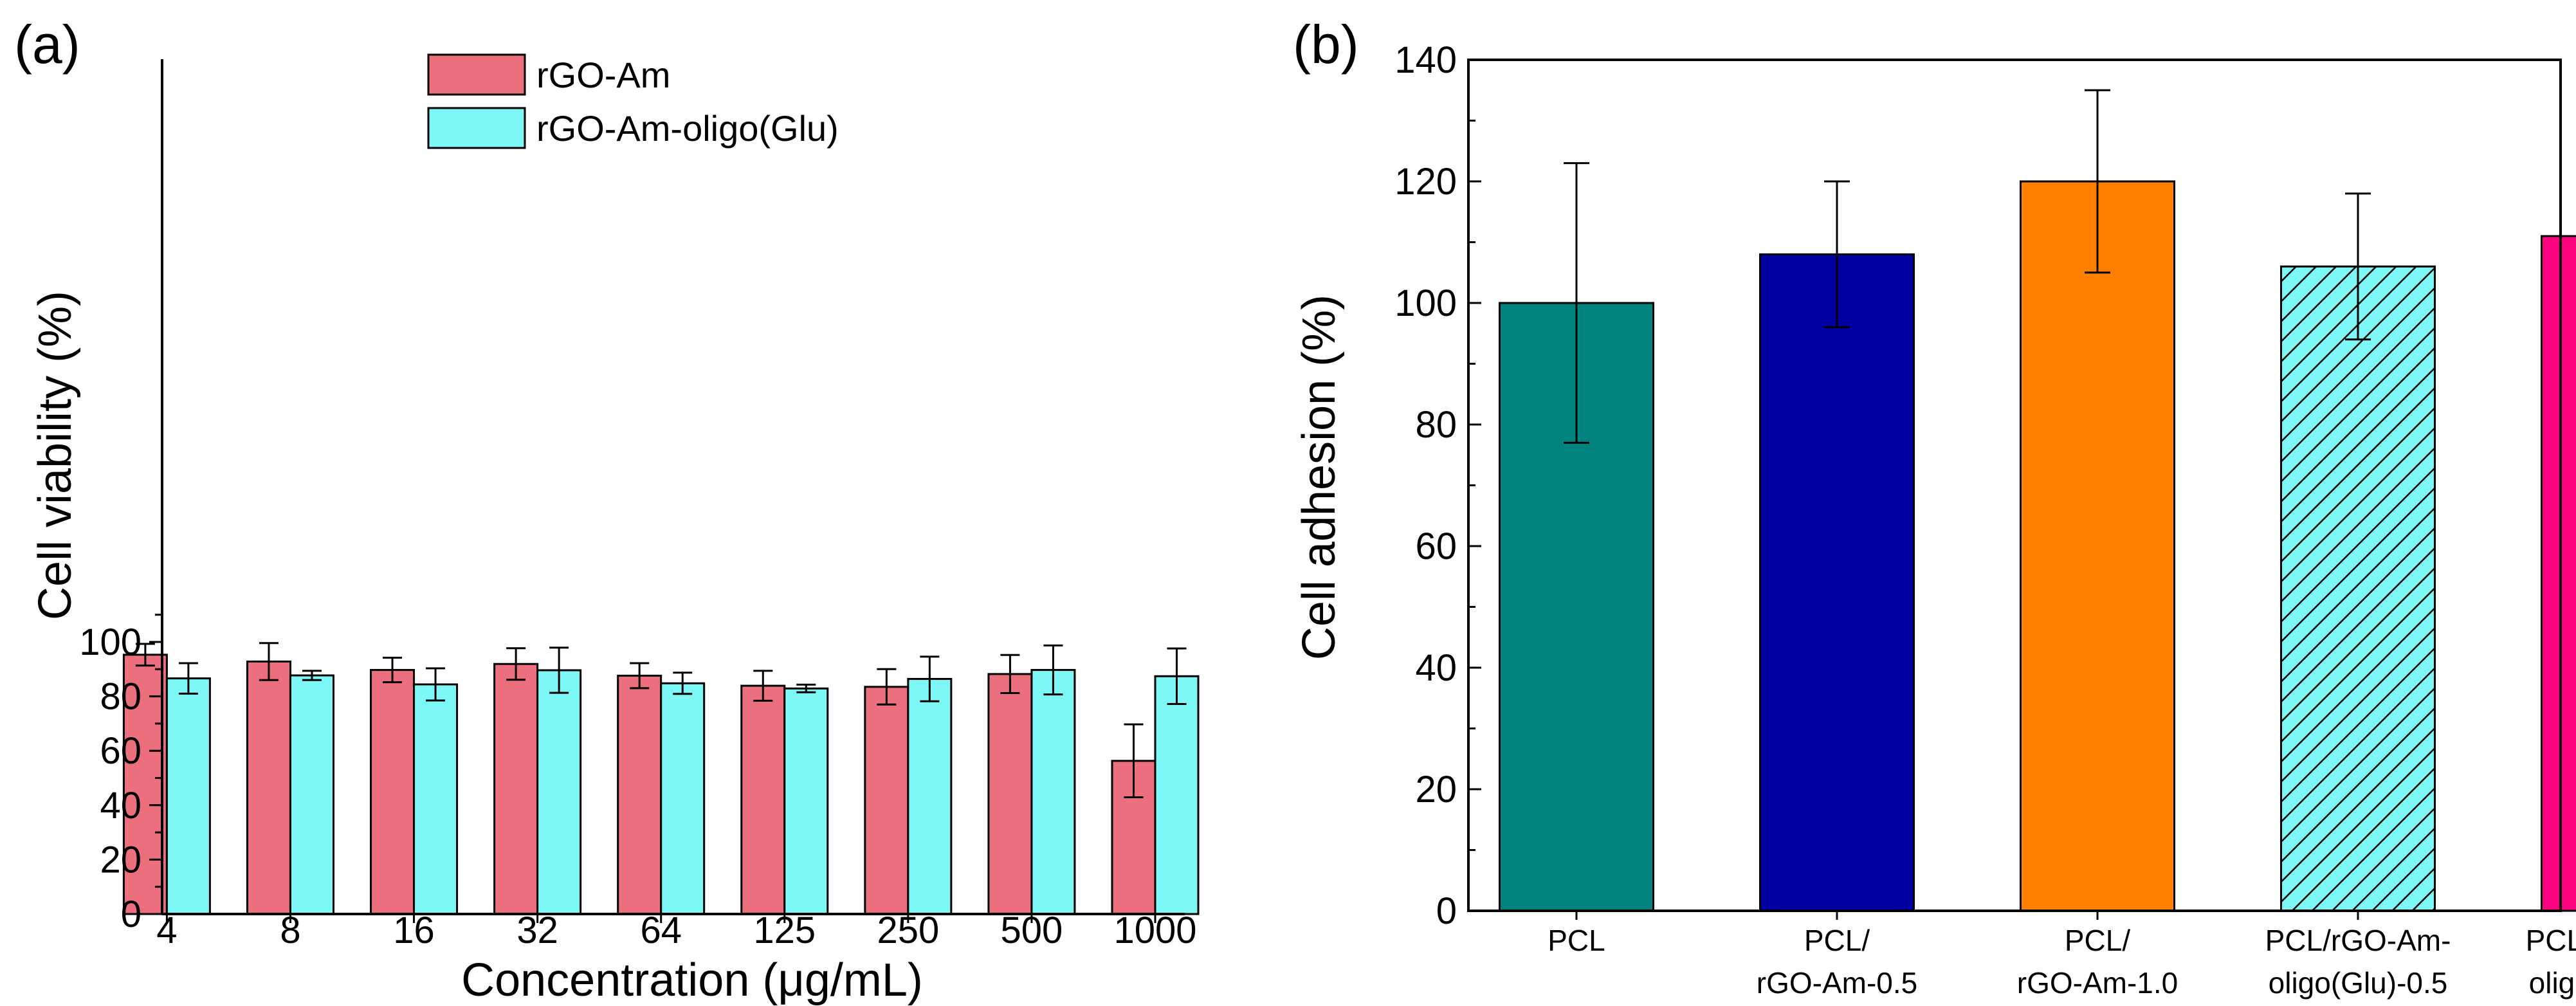 The height and width of the screenshot is (1006, 2576). What do you see at coordinates (687, 128) in the screenshot?
I see `legend-label-rgo-am-oligo-glu: rGO-Am-oligo(Glu)` at bounding box center [687, 128].